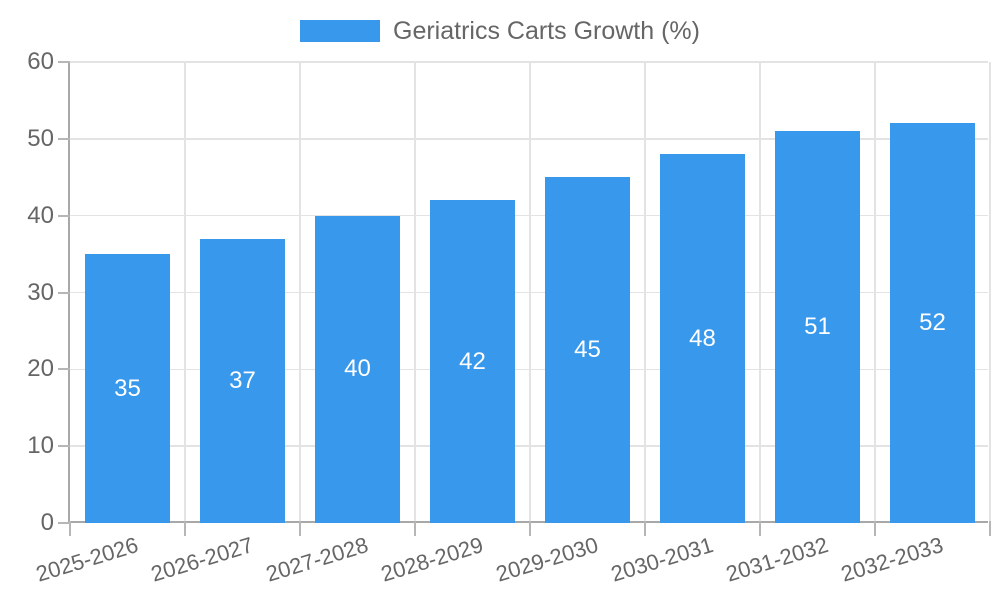 The image size is (1000, 600). I want to click on y-axis-label: 20, so click(40, 369).